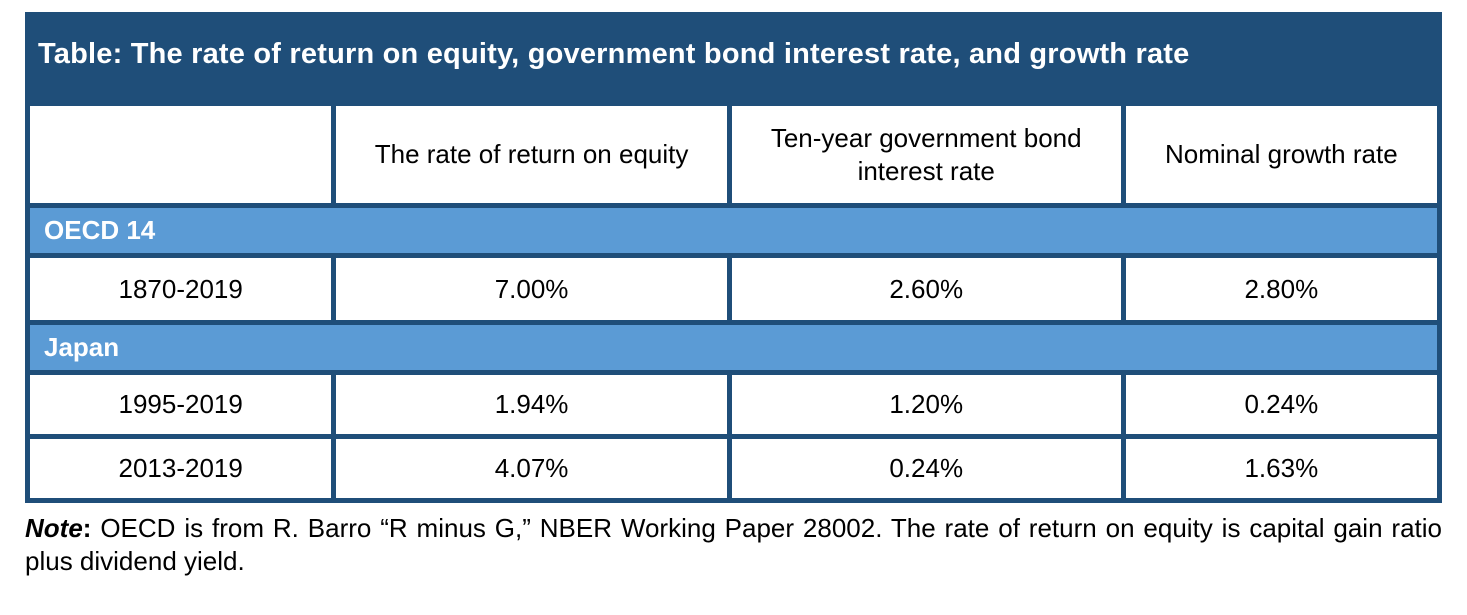 Image resolution: width=1467 pixels, height=615 pixels. Describe the element at coordinates (1281, 154) in the screenshot. I see `header-nominal-growth-rate: Nominal growth rate` at that location.